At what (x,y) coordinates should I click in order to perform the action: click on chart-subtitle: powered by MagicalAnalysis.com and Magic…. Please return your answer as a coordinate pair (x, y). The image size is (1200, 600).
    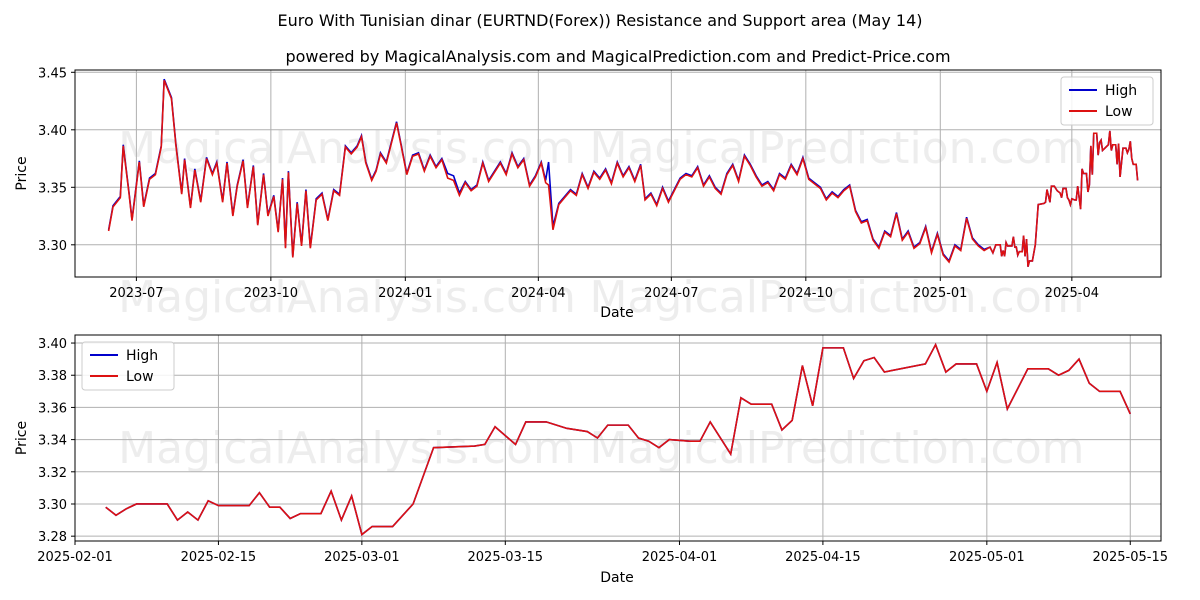
    Looking at the image, I should click on (617, 56).